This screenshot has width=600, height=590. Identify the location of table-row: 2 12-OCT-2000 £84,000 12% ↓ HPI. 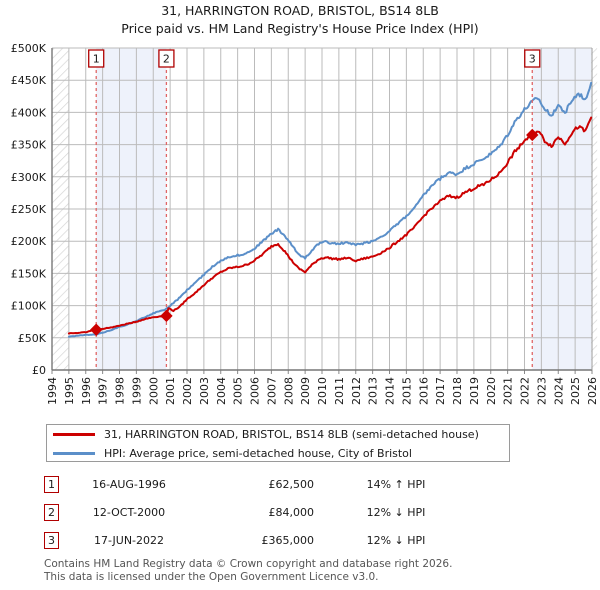
(279, 512).